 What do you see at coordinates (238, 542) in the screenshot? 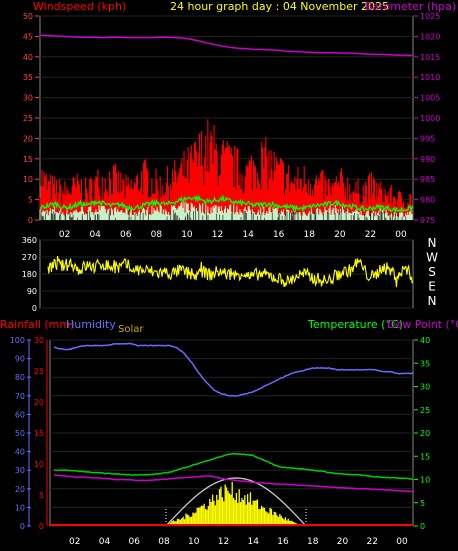
I see `x-axis-ticks-bottom: 02 04 06 08 10 12 14 16 18 20 22 00` at bounding box center [238, 542].